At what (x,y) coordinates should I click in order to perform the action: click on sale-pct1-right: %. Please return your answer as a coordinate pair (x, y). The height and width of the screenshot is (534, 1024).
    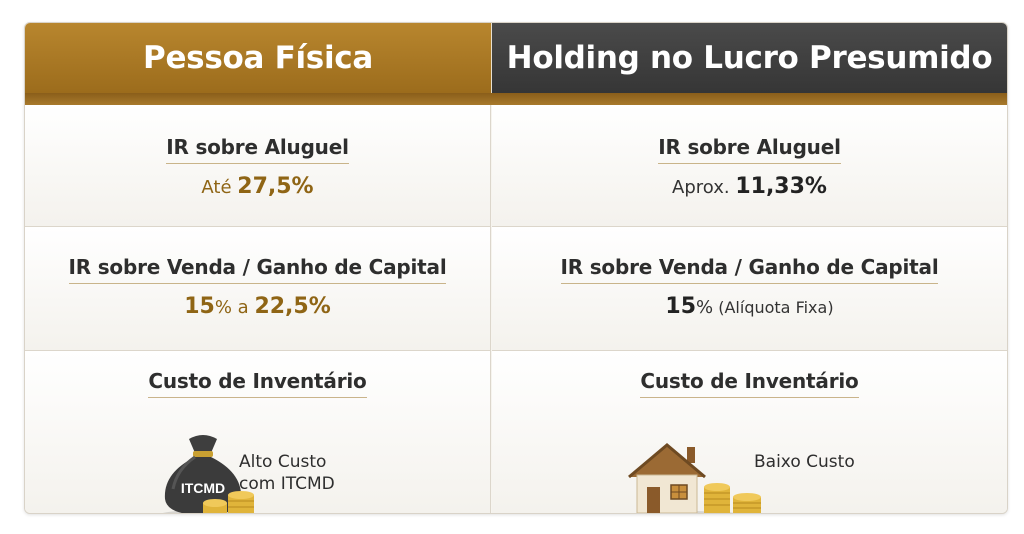
    Looking at the image, I should click on (705, 307).